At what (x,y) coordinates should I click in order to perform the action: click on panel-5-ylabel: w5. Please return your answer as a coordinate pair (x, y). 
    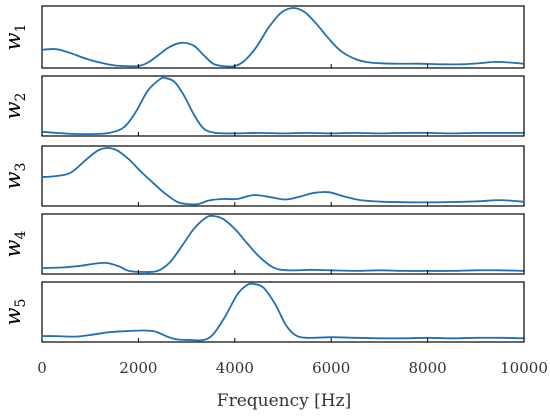
    Looking at the image, I should click on (15, 312).